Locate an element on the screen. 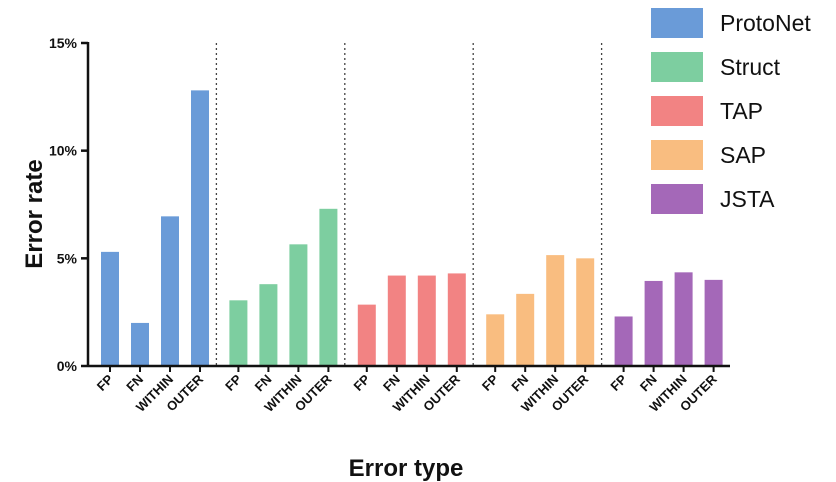 Image resolution: width=836 pixels, height=482 pixels. bar-struct-outer is located at coordinates (328, 287).